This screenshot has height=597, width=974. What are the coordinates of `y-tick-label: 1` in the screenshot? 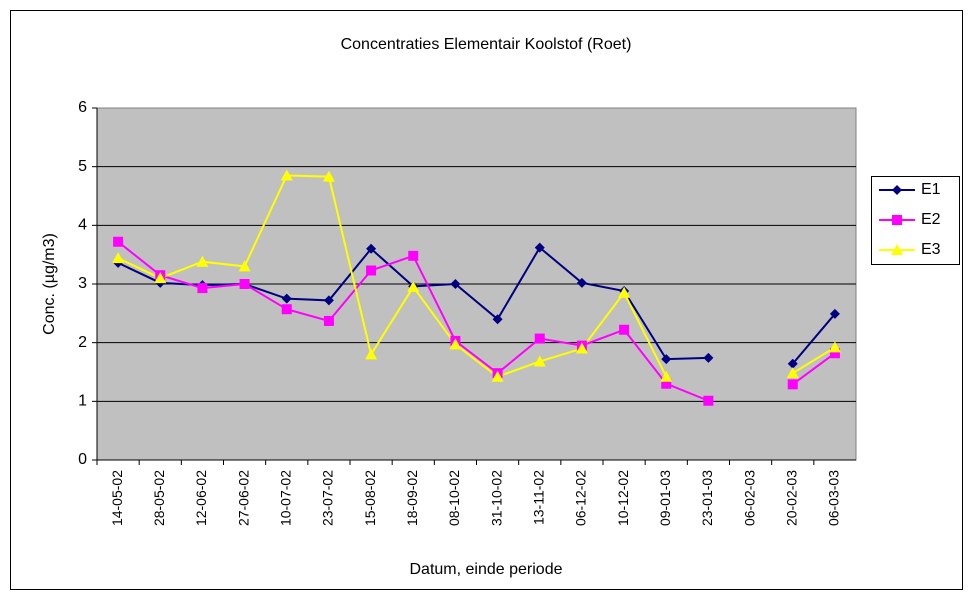 It's located at (82, 401).